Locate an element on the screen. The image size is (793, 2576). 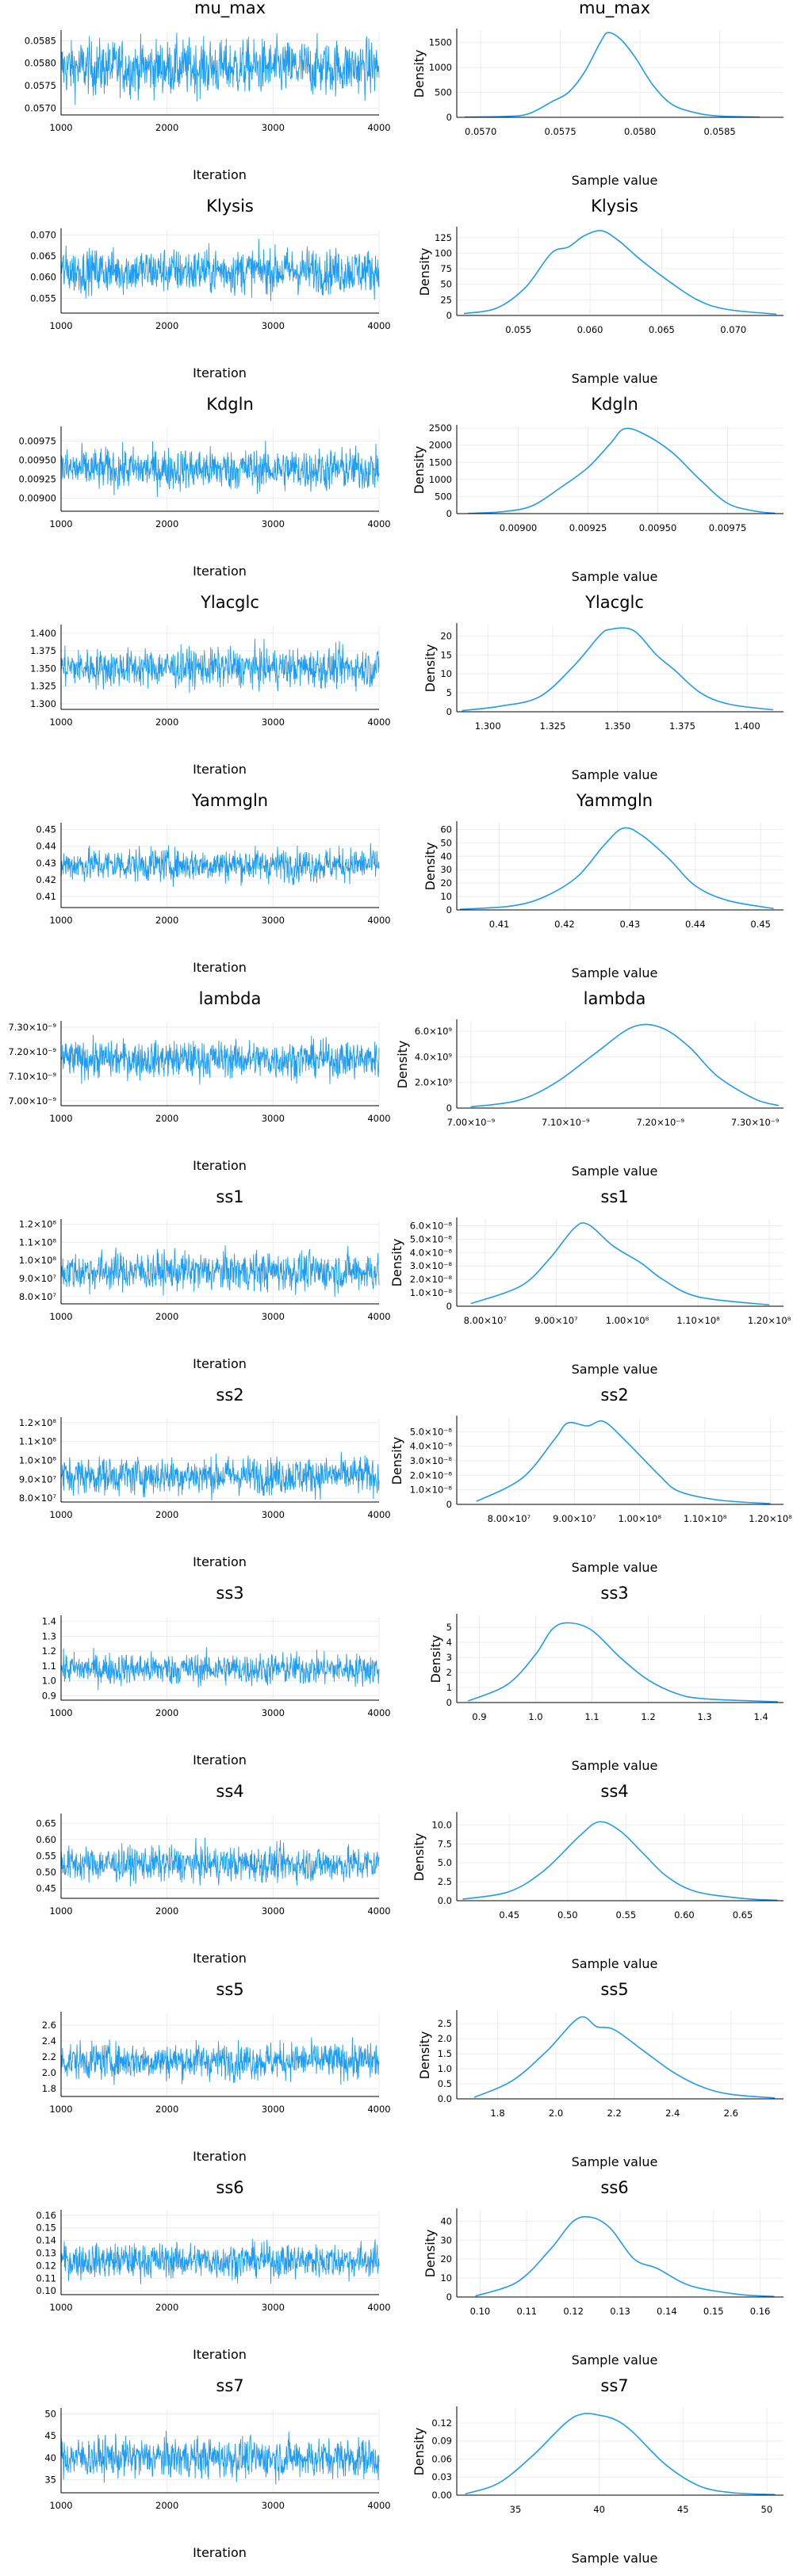
density-x-tick-label: 0.13 is located at coordinates (620, 2311).